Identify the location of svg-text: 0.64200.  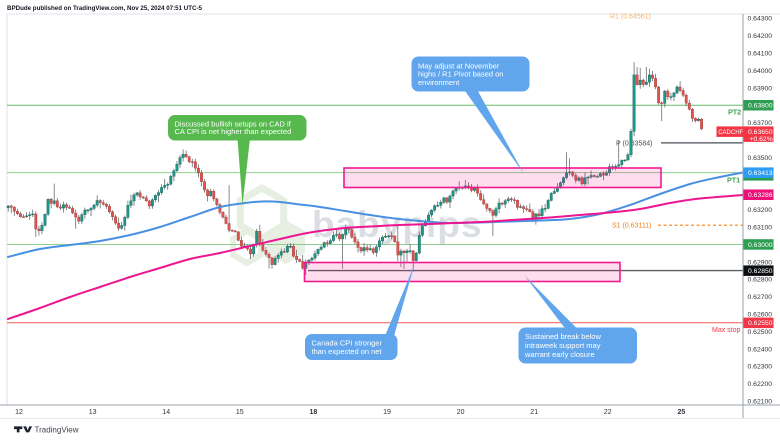
(760, 36).